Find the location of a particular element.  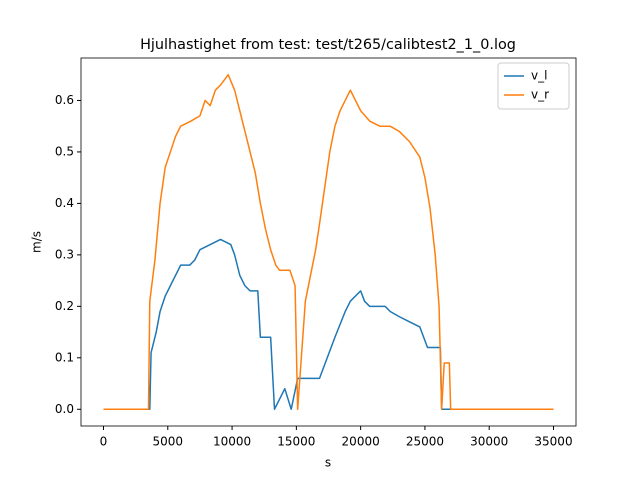

y-tick-label: 0.1 is located at coordinates (64, 357).